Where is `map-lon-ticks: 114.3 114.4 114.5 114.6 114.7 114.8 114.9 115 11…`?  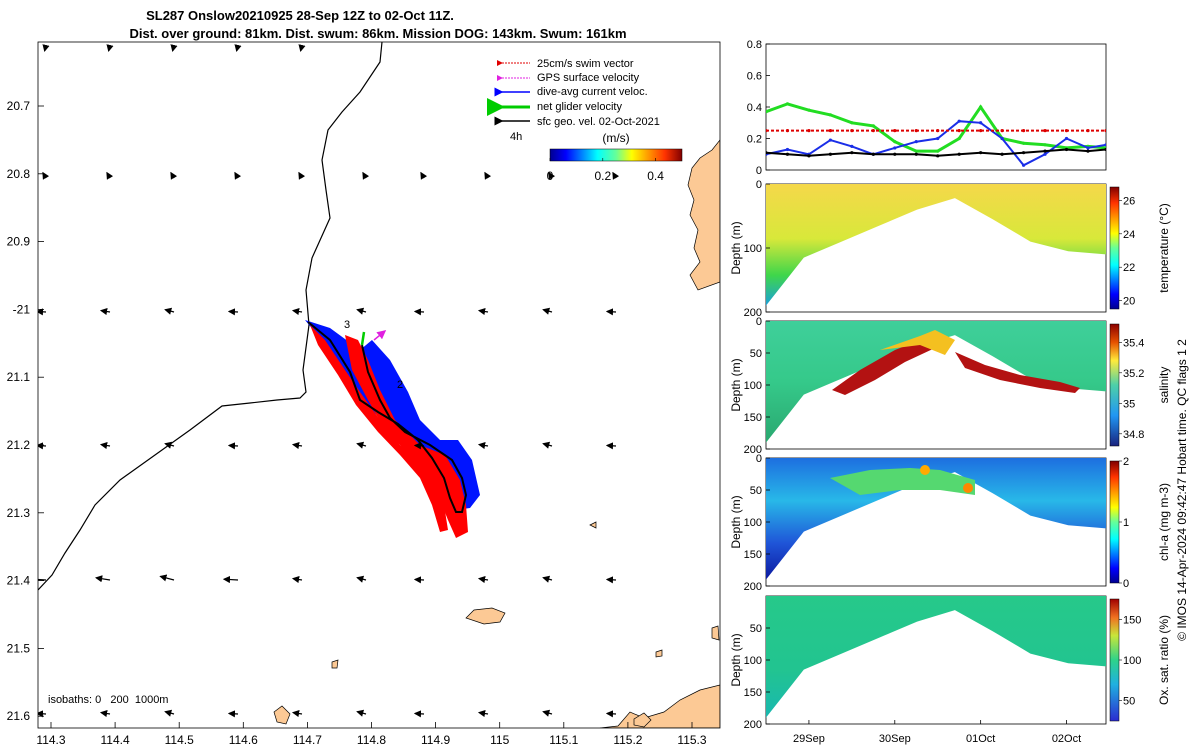 map-lon-ticks: 114.3 114.4 114.5 114.6 114.7 114.8 114.9 115 11… is located at coordinates (371, 734).